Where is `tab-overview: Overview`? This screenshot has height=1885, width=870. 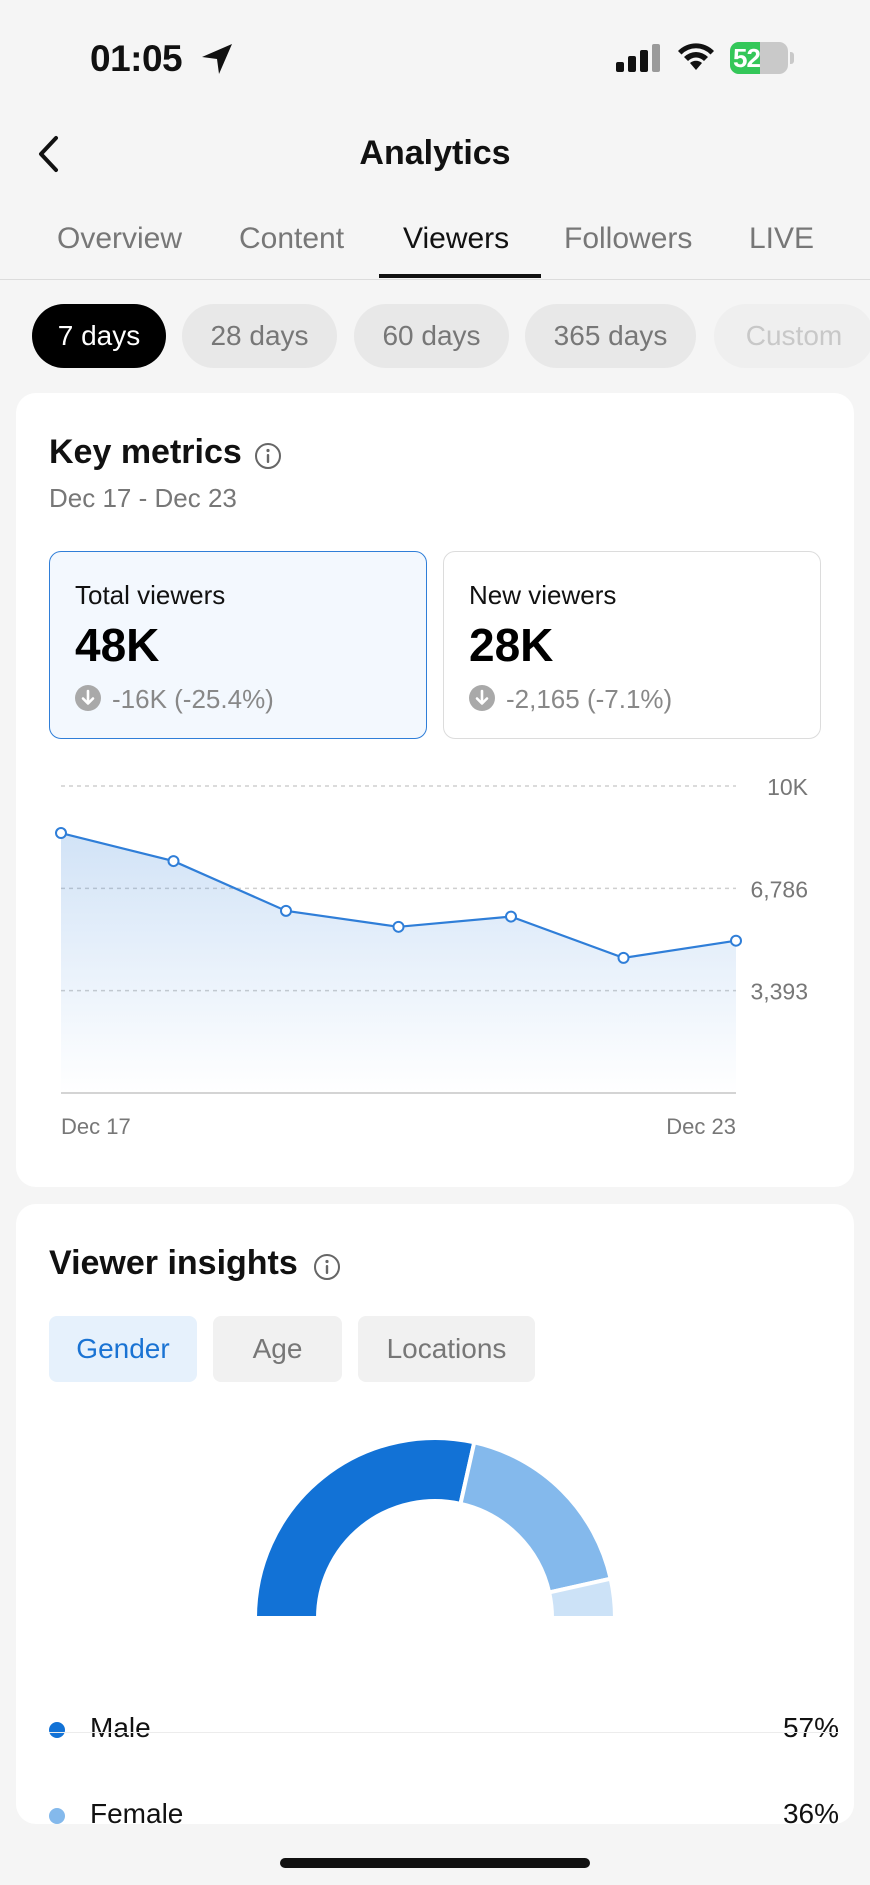
tab-overview: Overview is located at coordinates (120, 238).